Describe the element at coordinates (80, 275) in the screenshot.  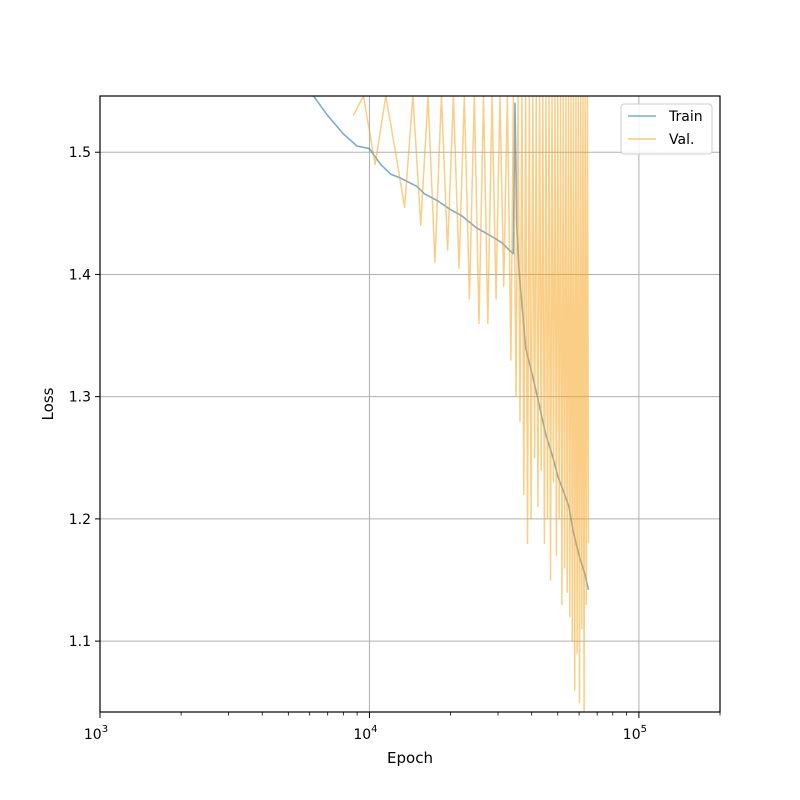
I see `y-tick-label: 1.4` at that location.